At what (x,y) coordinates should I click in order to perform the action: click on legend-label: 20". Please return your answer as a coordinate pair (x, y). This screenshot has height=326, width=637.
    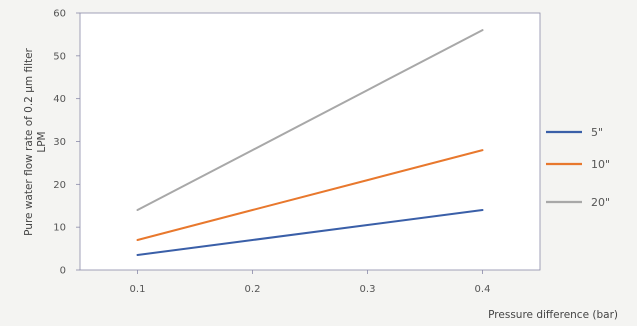
    Looking at the image, I should click on (600, 202).